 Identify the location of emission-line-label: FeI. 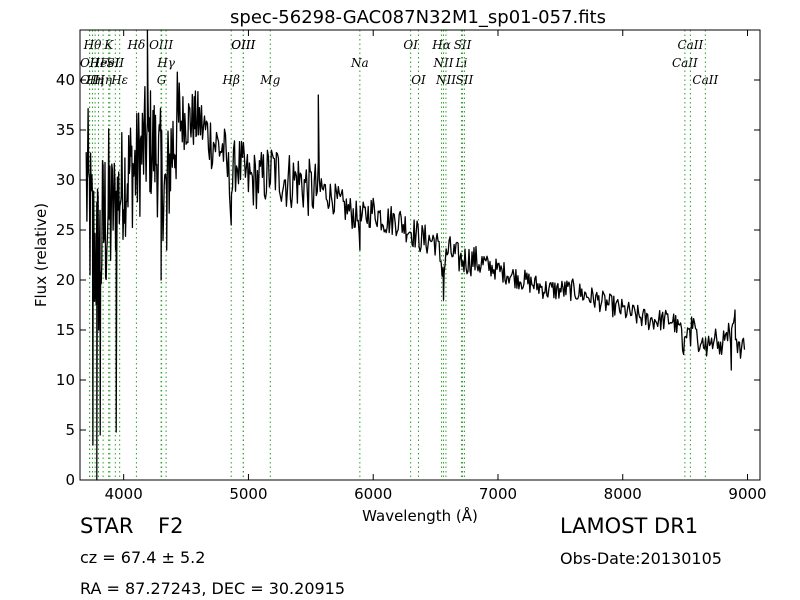
(109, 63).